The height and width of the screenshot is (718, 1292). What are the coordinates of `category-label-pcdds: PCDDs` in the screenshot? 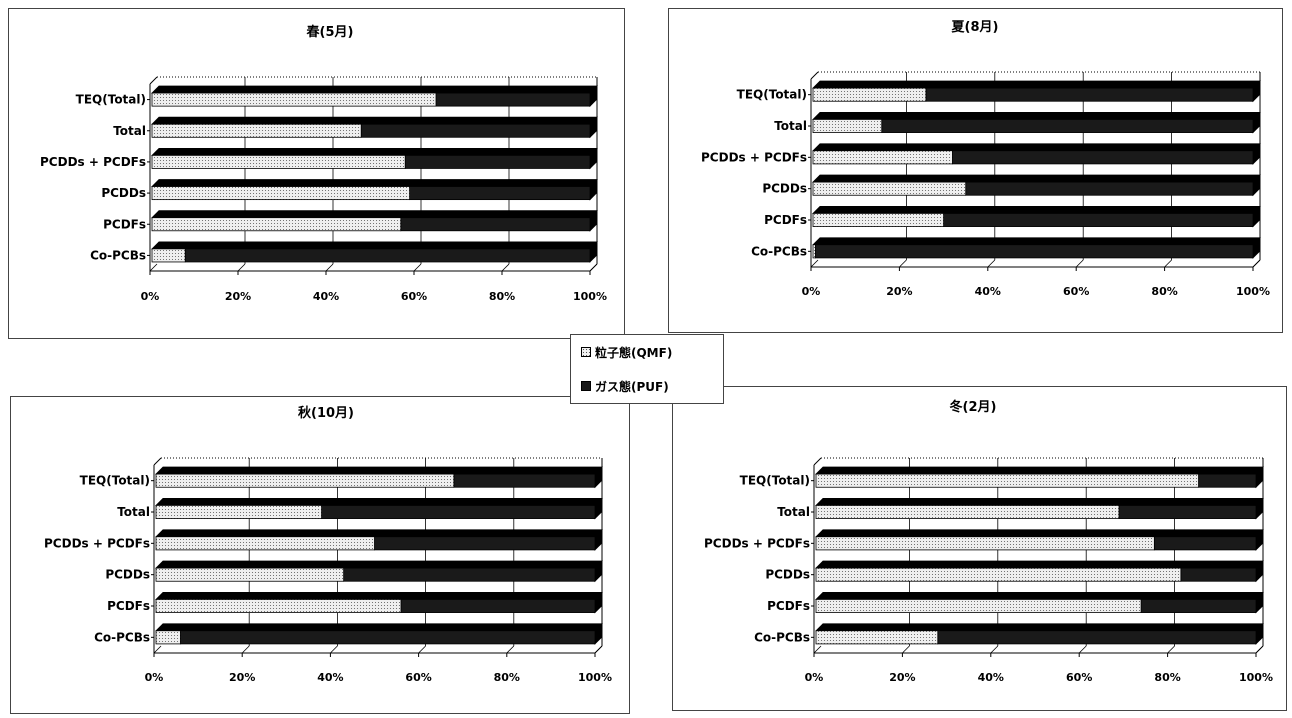 It's located at (784, 189).